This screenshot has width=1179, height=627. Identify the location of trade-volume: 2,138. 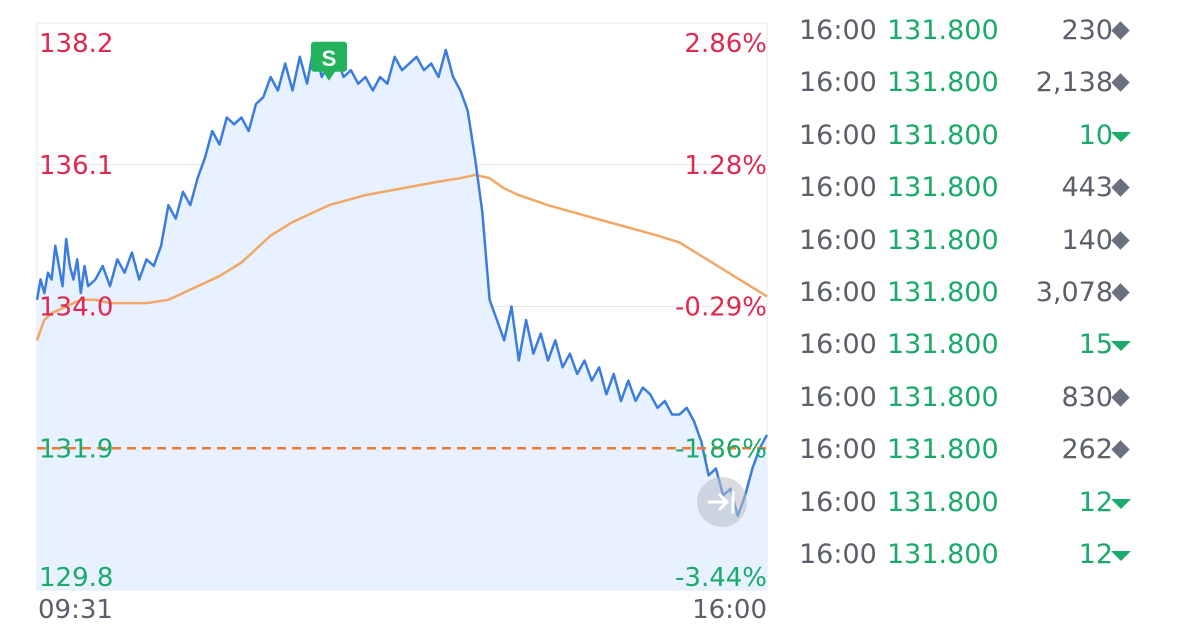
(1074, 83).